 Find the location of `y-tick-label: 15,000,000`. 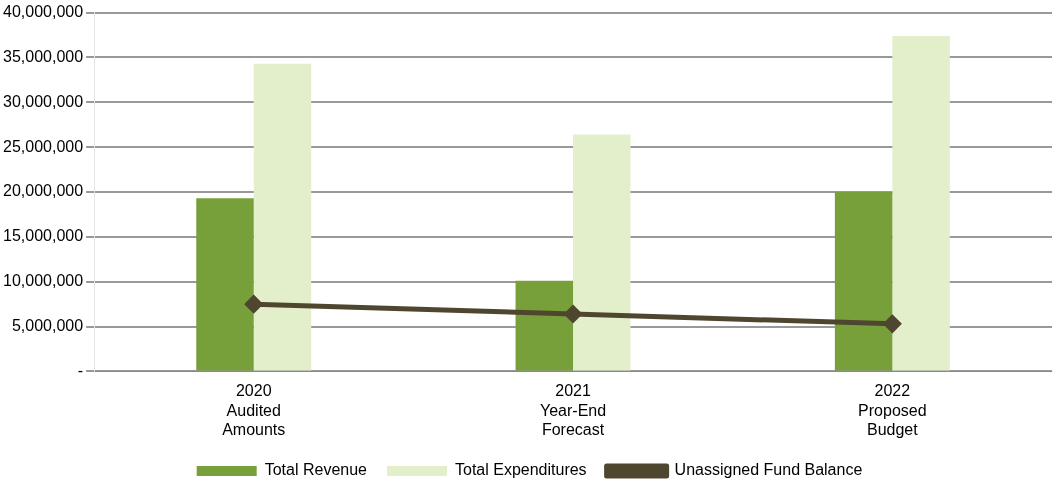

y-tick-label: 15,000,000 is located at coordinates (43, 236).